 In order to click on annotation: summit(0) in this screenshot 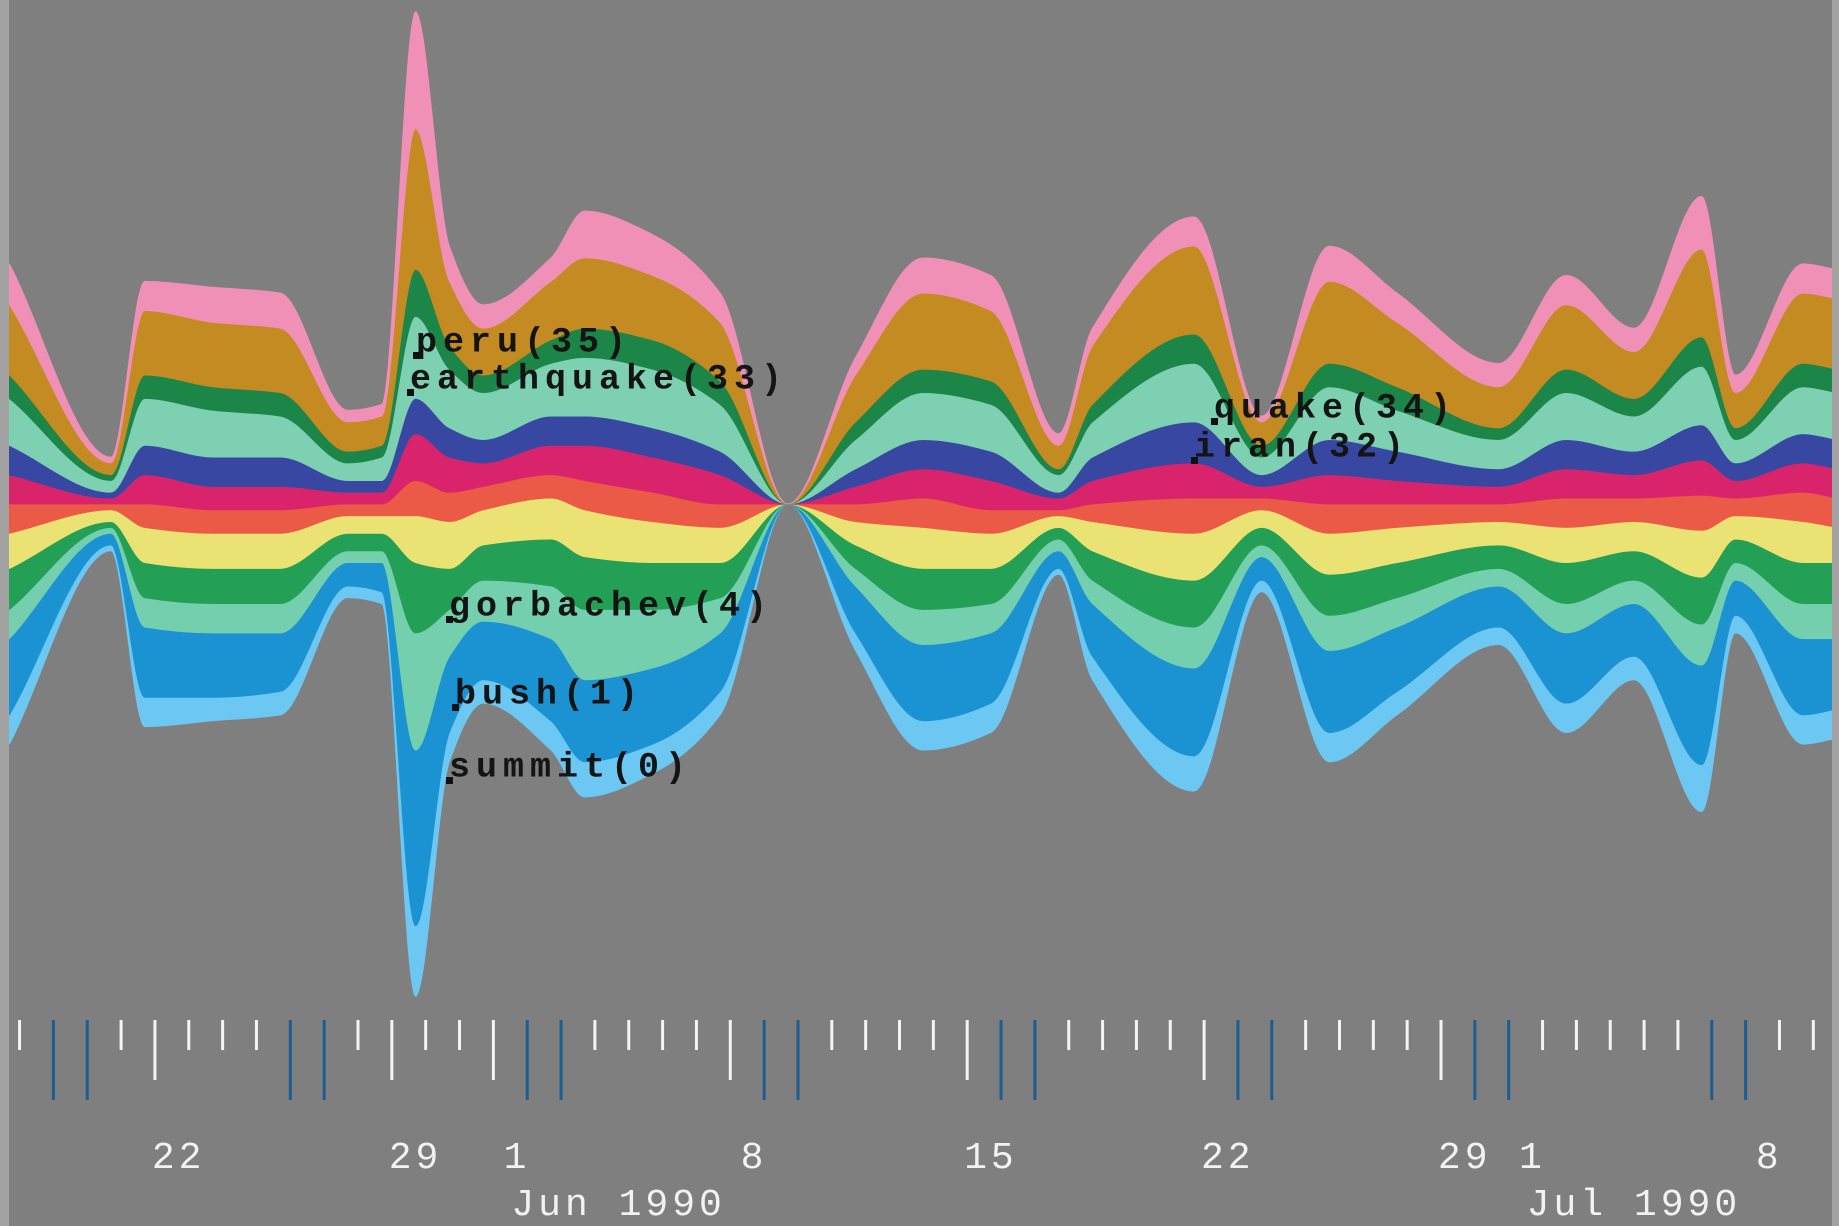, I will do `click(570, 767)`.